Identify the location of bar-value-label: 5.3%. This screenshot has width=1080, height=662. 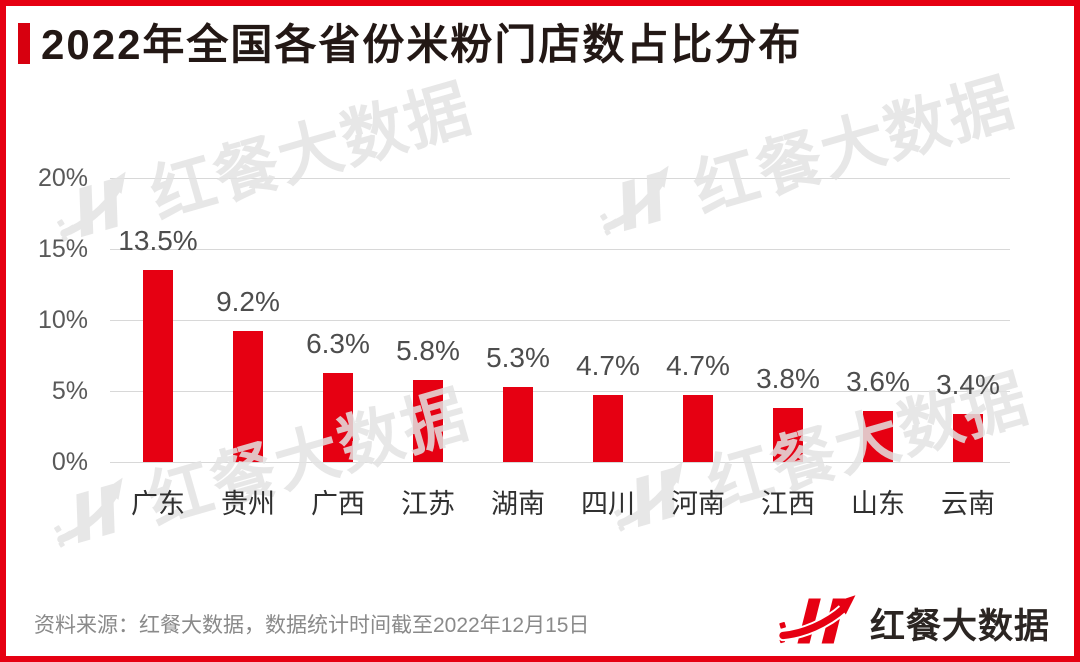
(518, 357).